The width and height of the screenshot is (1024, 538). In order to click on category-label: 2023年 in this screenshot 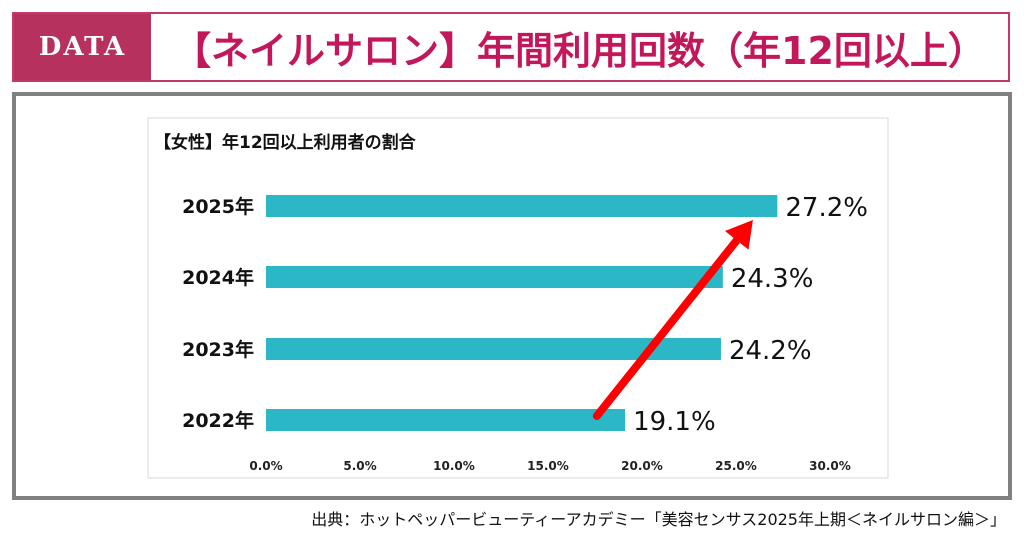, I will do `click(218, 349)`.